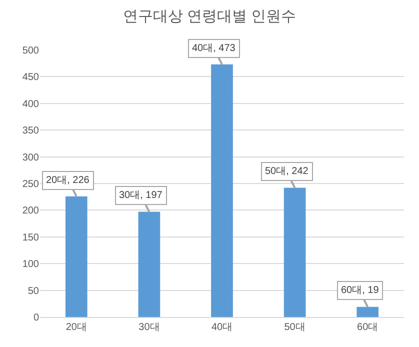 This screenshot has width=419, height=347. What do you see at coordinates (36, 318) in the screenshot?
I see `y-tick-label: 0` at bounding box center [36, 318].